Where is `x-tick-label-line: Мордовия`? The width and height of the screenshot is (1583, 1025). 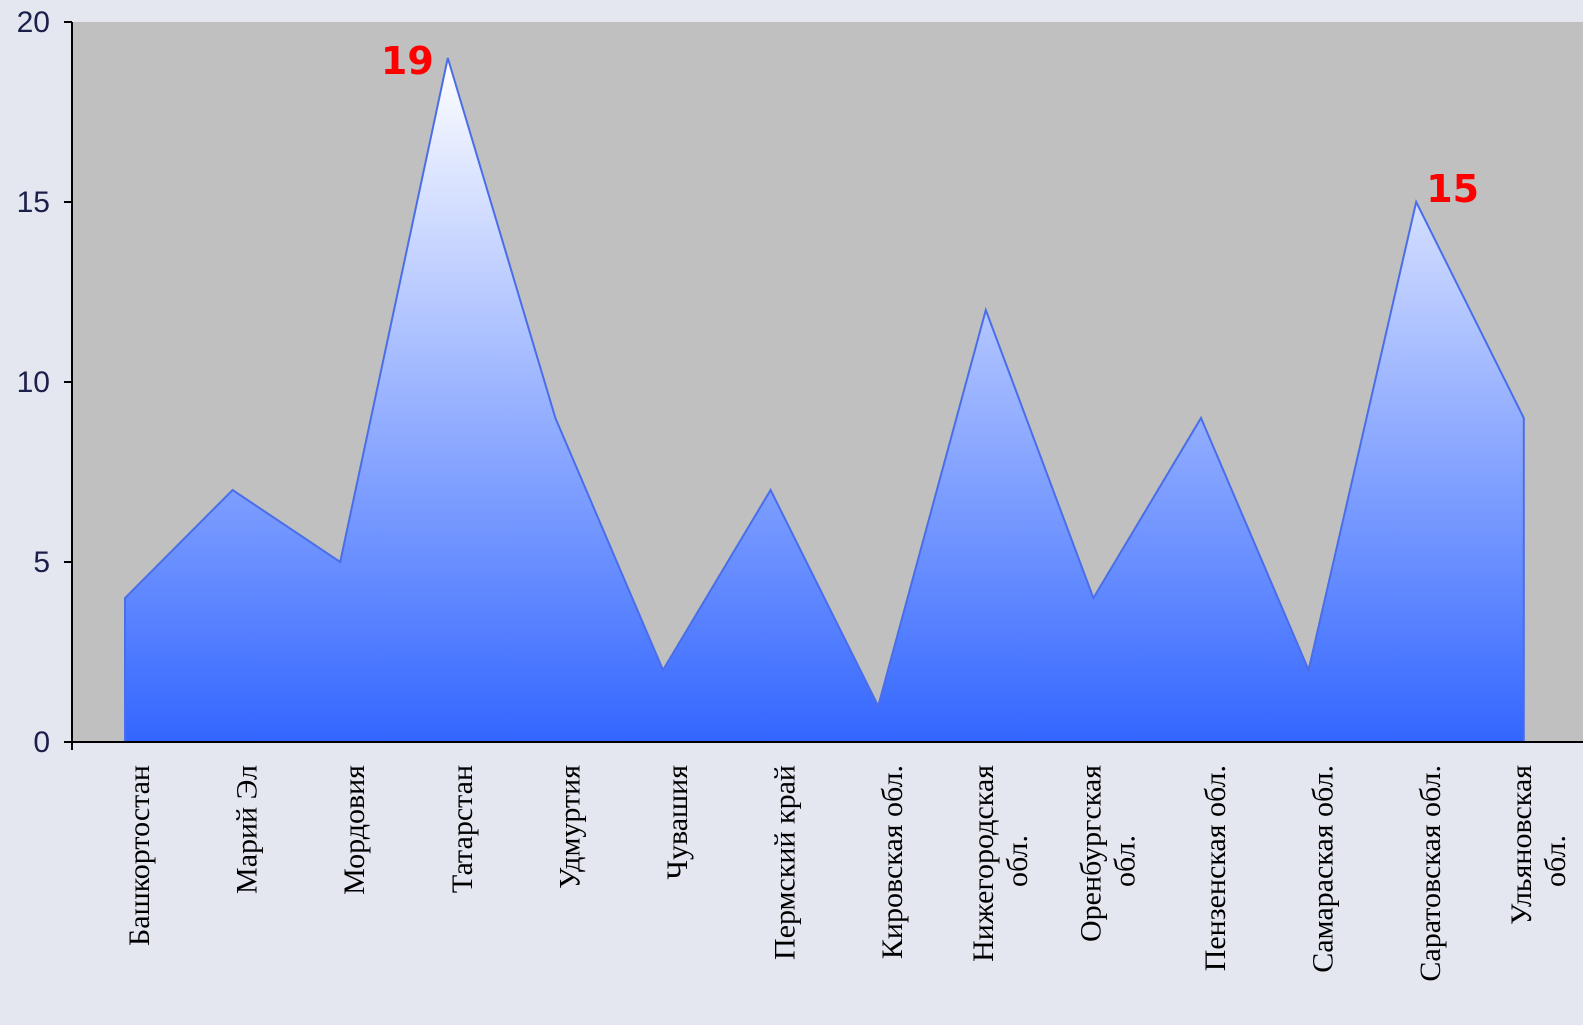 x-tick-label-line: Мордовия is located at coordinates (354, 830).